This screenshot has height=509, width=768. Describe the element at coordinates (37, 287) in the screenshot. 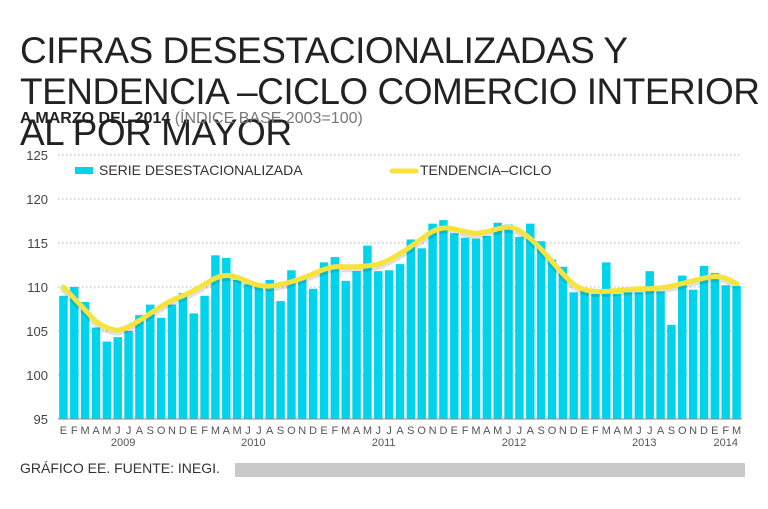

I see `y-tick-label: 110` at that location.